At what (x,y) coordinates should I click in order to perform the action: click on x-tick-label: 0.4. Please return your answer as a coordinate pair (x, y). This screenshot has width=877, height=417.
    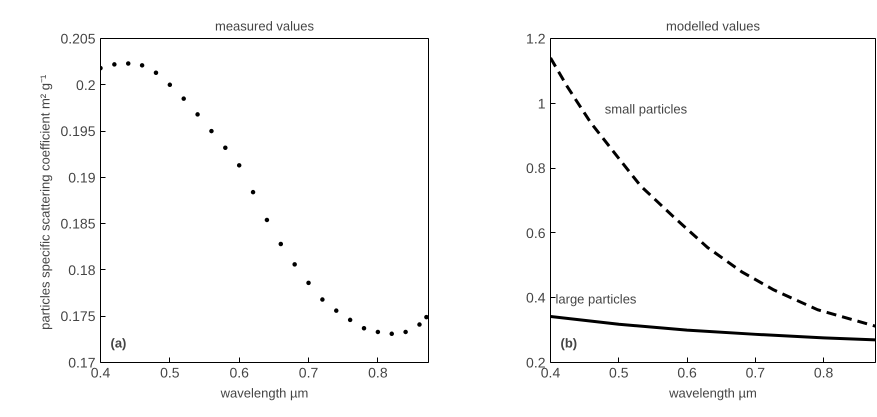
    Looking at the image, I should click on (100, 372).